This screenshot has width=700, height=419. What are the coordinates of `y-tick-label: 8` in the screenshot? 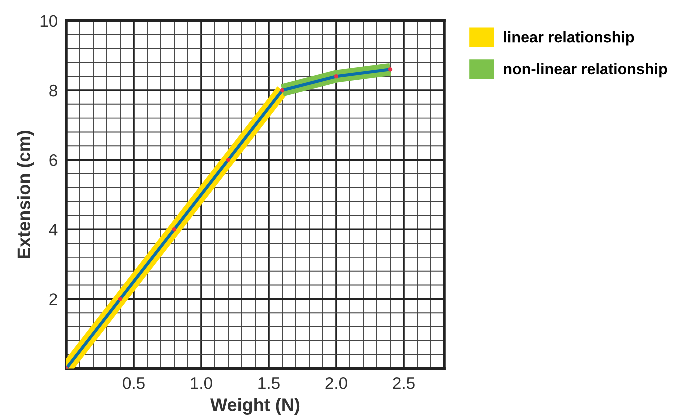 It's located at (54, 90).